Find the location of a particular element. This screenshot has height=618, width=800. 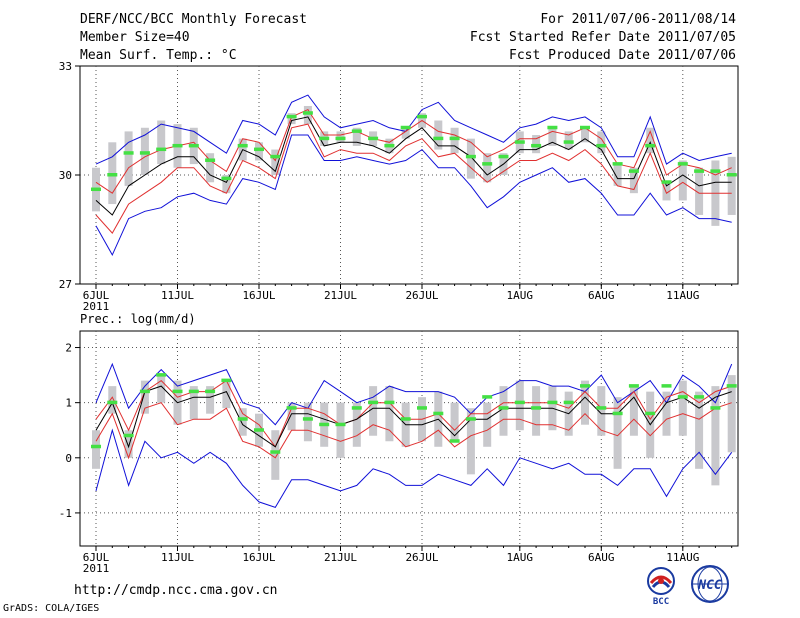

temp-xtick-label: 21JUL is located at coordinates (340, 295).